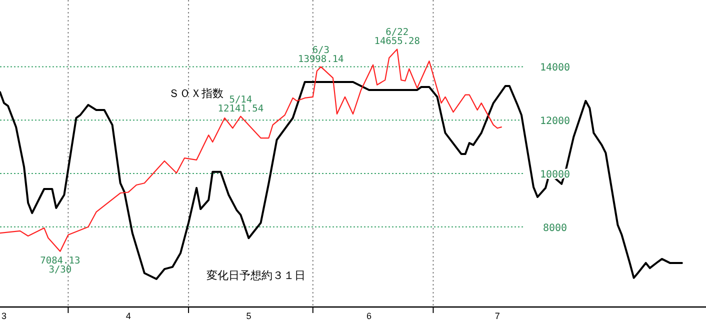  What do you see at coordinates (497, 316) in the screenshot?
I see `x-tick-label: 7` at bounding box center [497, 316].